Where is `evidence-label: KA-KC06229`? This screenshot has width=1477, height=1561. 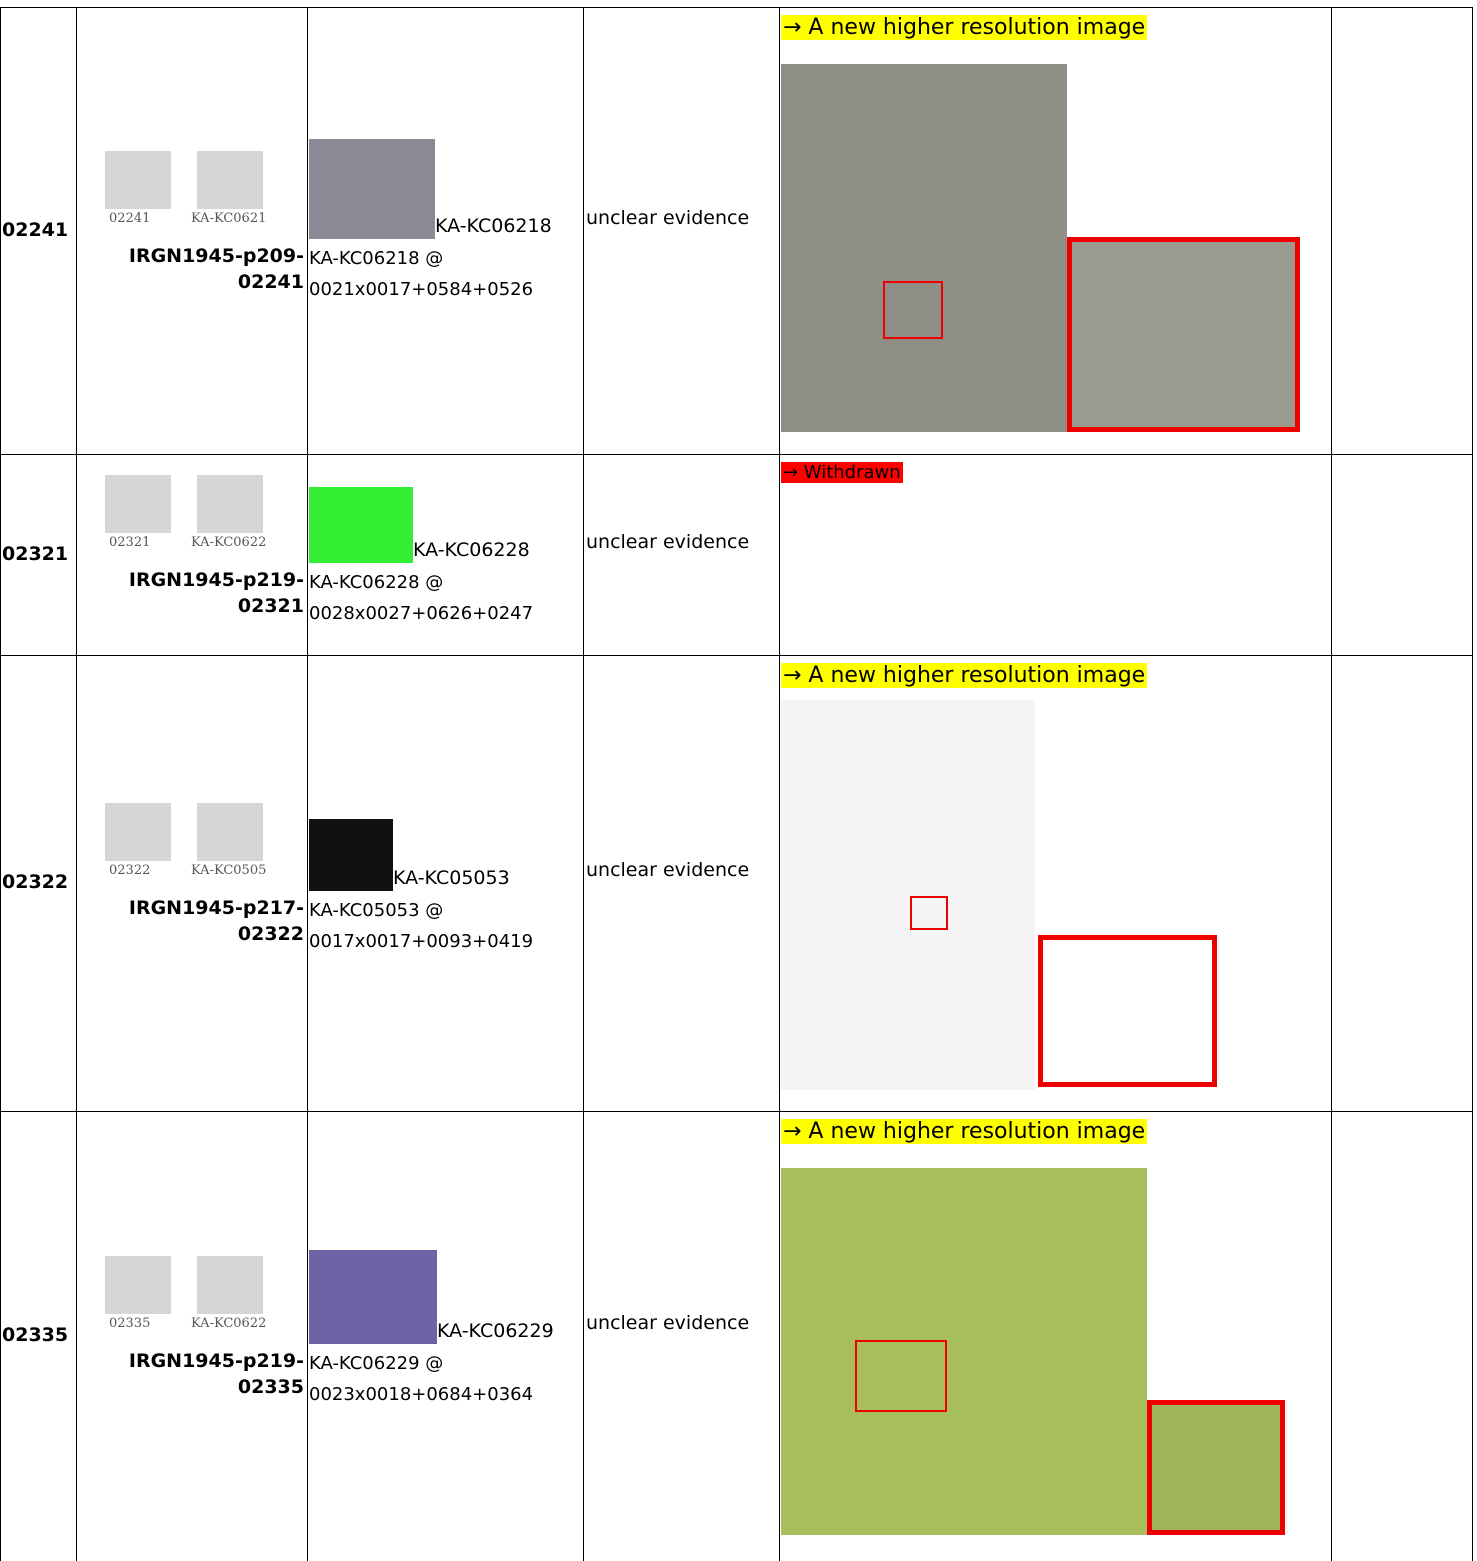
evidence-label: KA-KC06229 is located at coordinates (495, 1330).